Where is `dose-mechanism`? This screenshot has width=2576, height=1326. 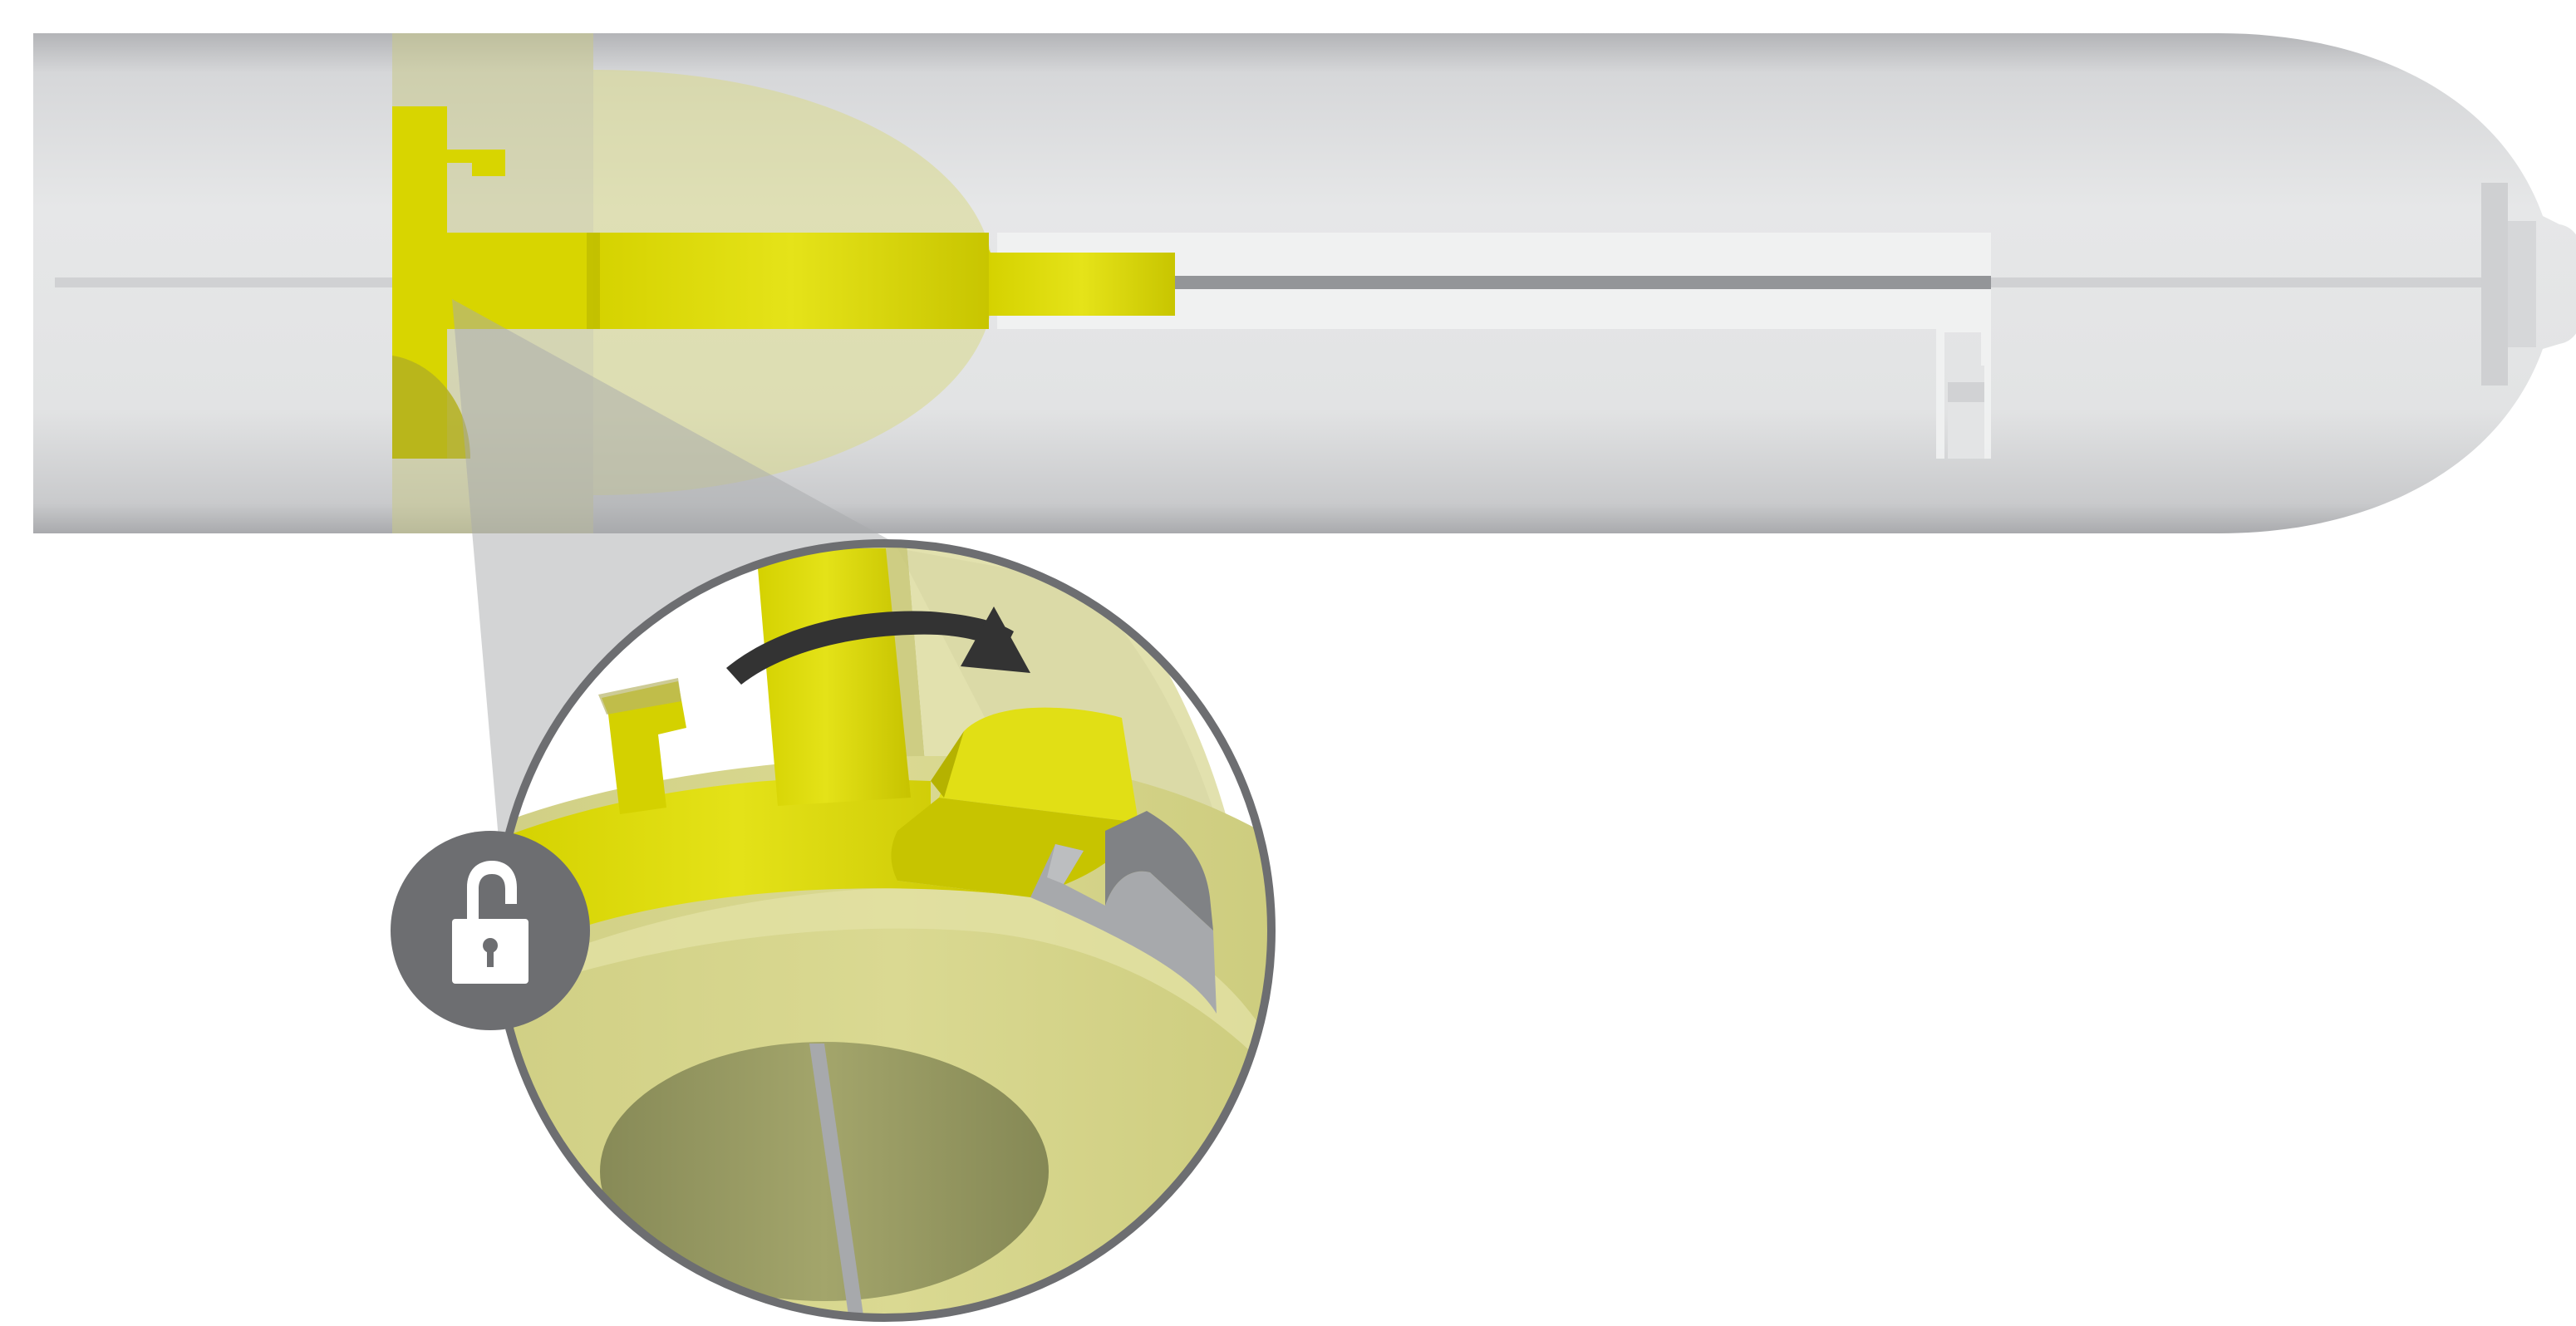
dose-mechanism is located at coordinates (783, 283).